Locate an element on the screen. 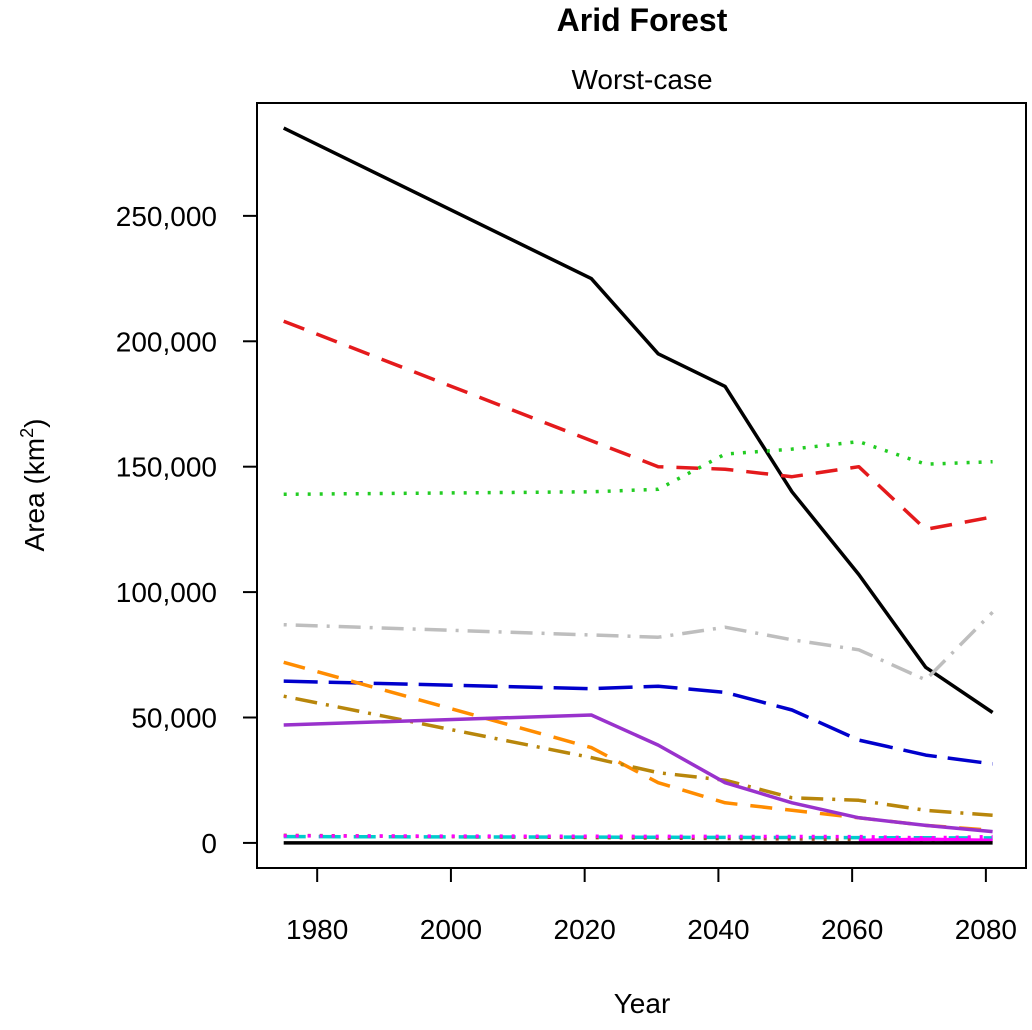 Image resolution: width=1032 pixels, height=1030 pixels. x-axis: 1980 2000 2020 2040 2060 2080 is located at coordinates (651, 906).